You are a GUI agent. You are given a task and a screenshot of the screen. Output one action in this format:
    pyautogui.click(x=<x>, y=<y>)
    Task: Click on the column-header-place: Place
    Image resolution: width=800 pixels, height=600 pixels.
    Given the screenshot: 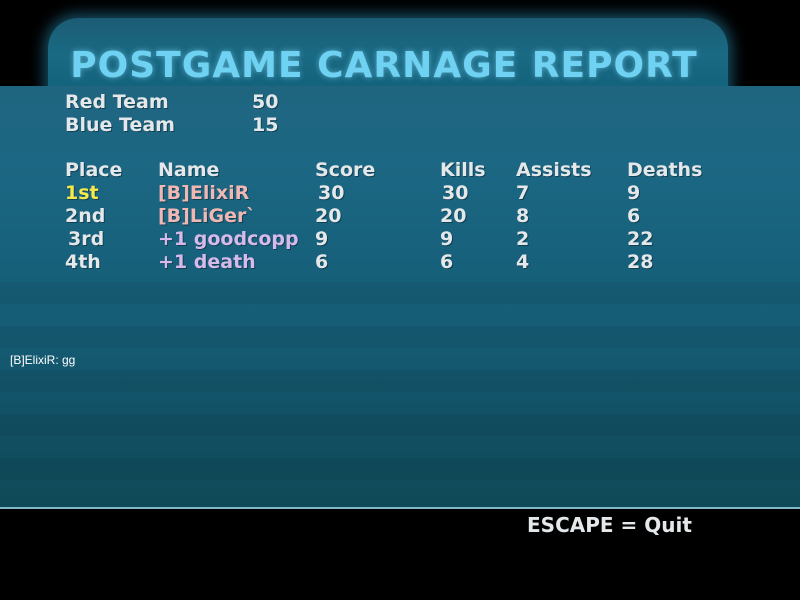 What is the action you would take?
    pyautogui.click(x=94, y=170)
    